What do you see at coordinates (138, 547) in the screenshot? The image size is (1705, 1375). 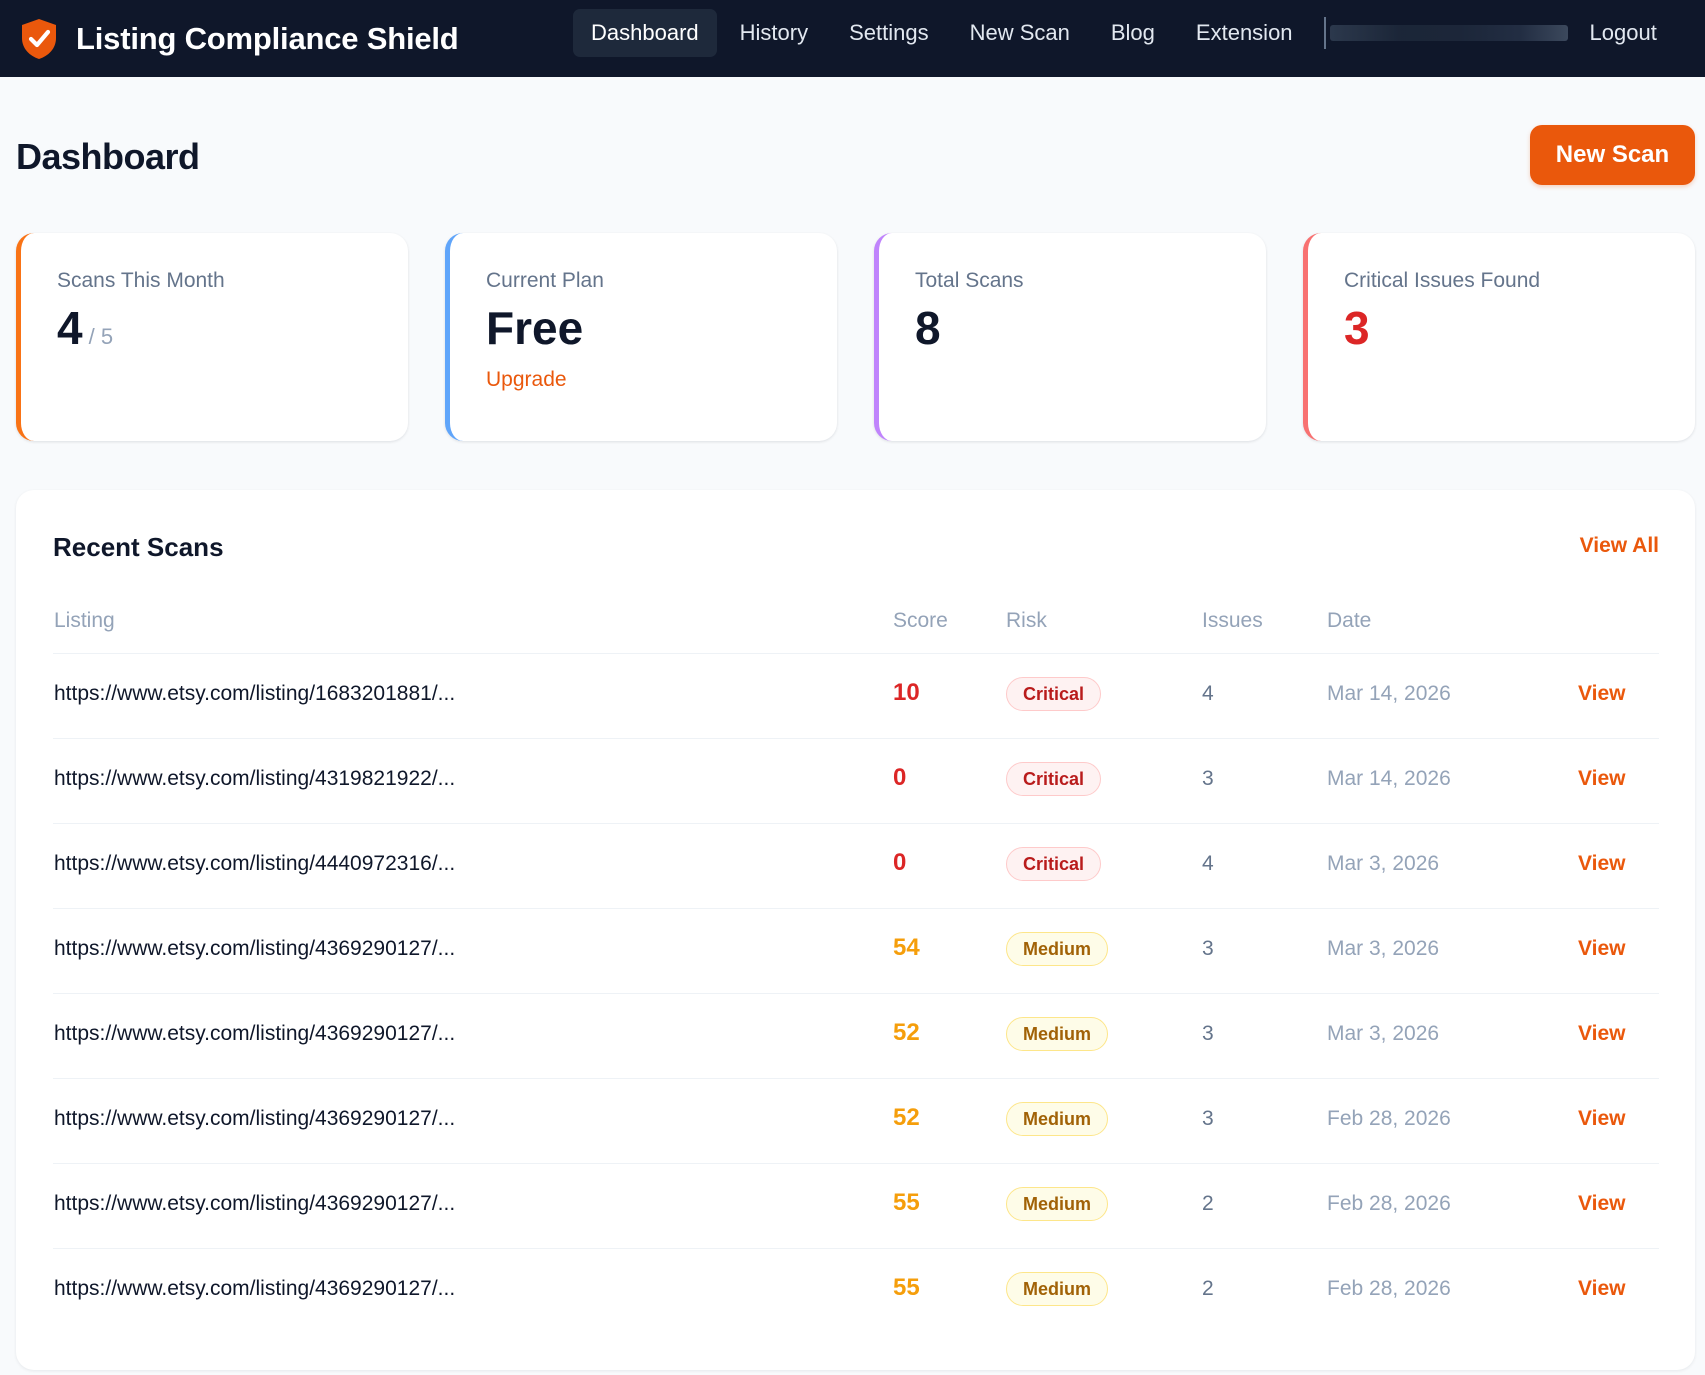 I see `recent-scans-title: Recent Scans` at bounding box center [138, 547].